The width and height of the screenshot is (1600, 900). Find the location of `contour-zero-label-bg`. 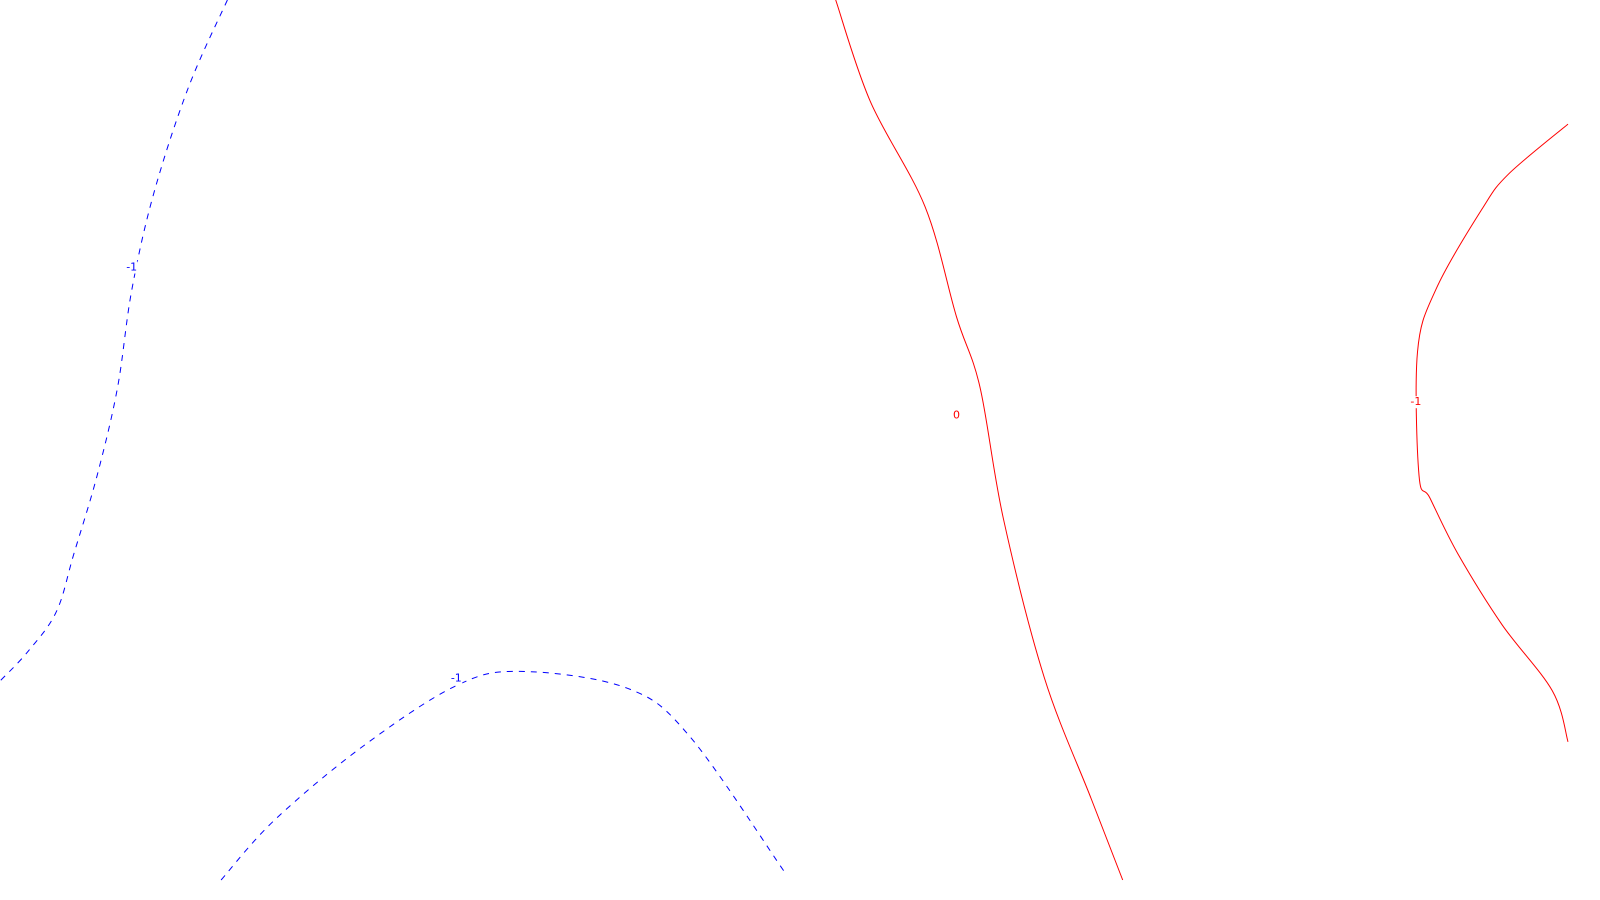

contour-zero-label-bg is located at coordinates (956, 415).